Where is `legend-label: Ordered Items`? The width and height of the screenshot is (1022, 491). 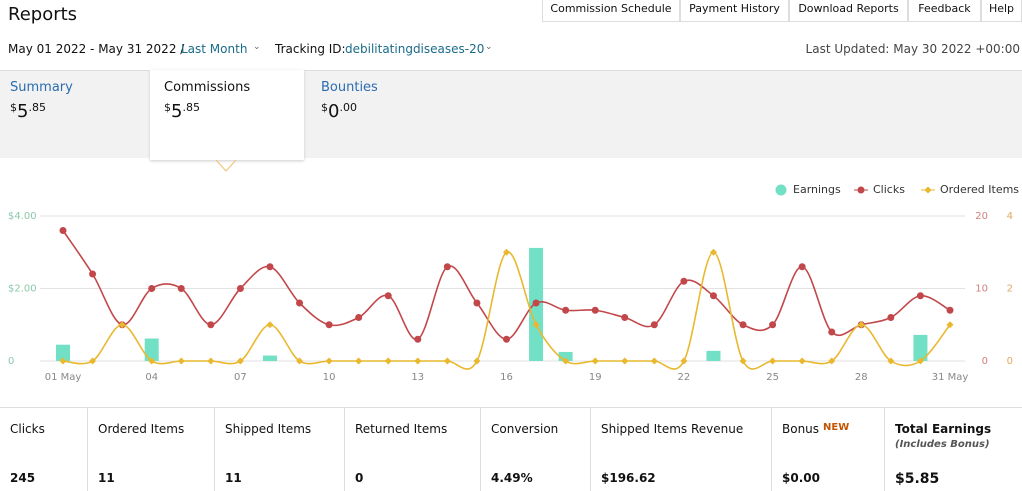 legend-label: Ordered Items is located at coordinates (979, 189).